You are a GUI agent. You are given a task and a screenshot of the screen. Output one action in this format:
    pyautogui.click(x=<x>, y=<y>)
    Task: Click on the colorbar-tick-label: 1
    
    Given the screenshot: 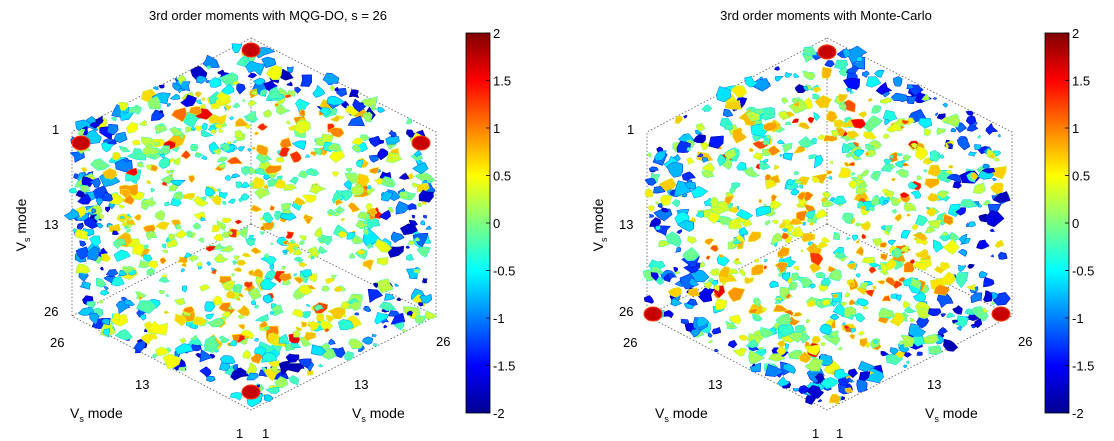 What is the action you would take?
    pyautogui.click(x=496, y=128)
    